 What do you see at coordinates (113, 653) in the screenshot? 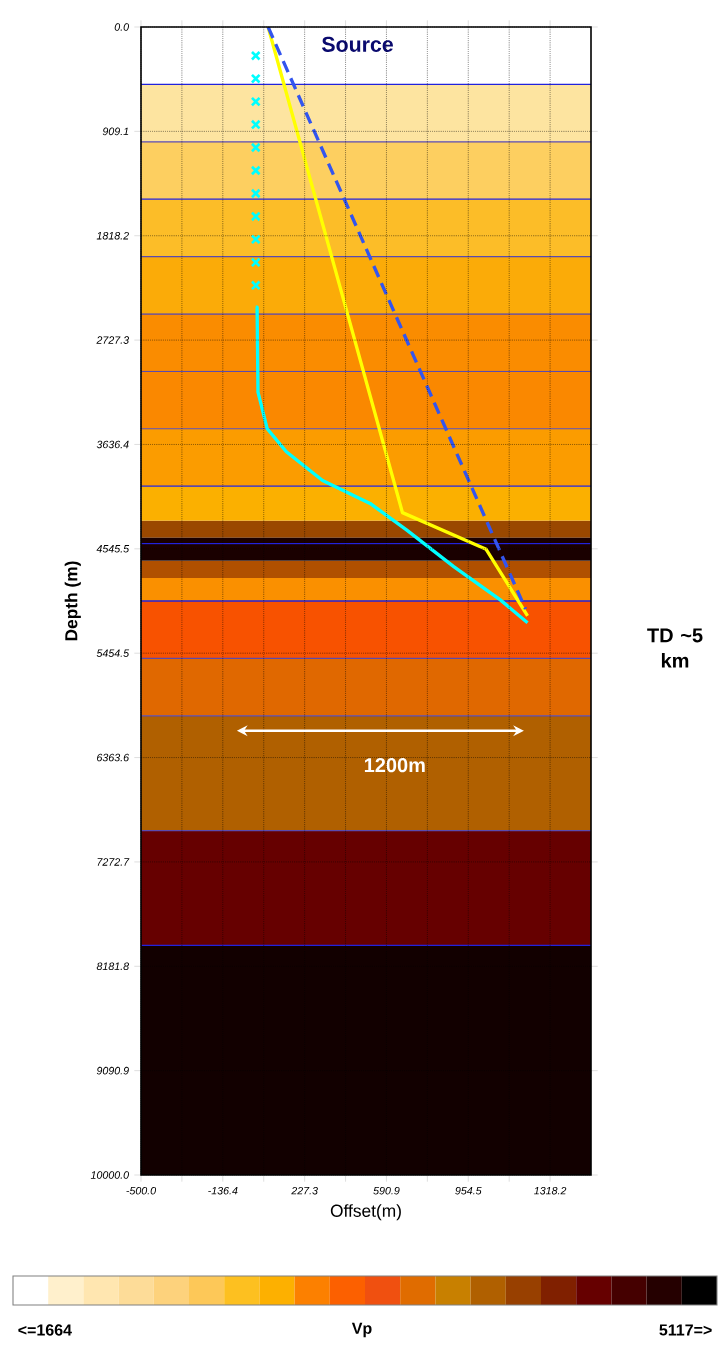
I see `y-tick-label: 5454.5` at bounding box center [113, 653].